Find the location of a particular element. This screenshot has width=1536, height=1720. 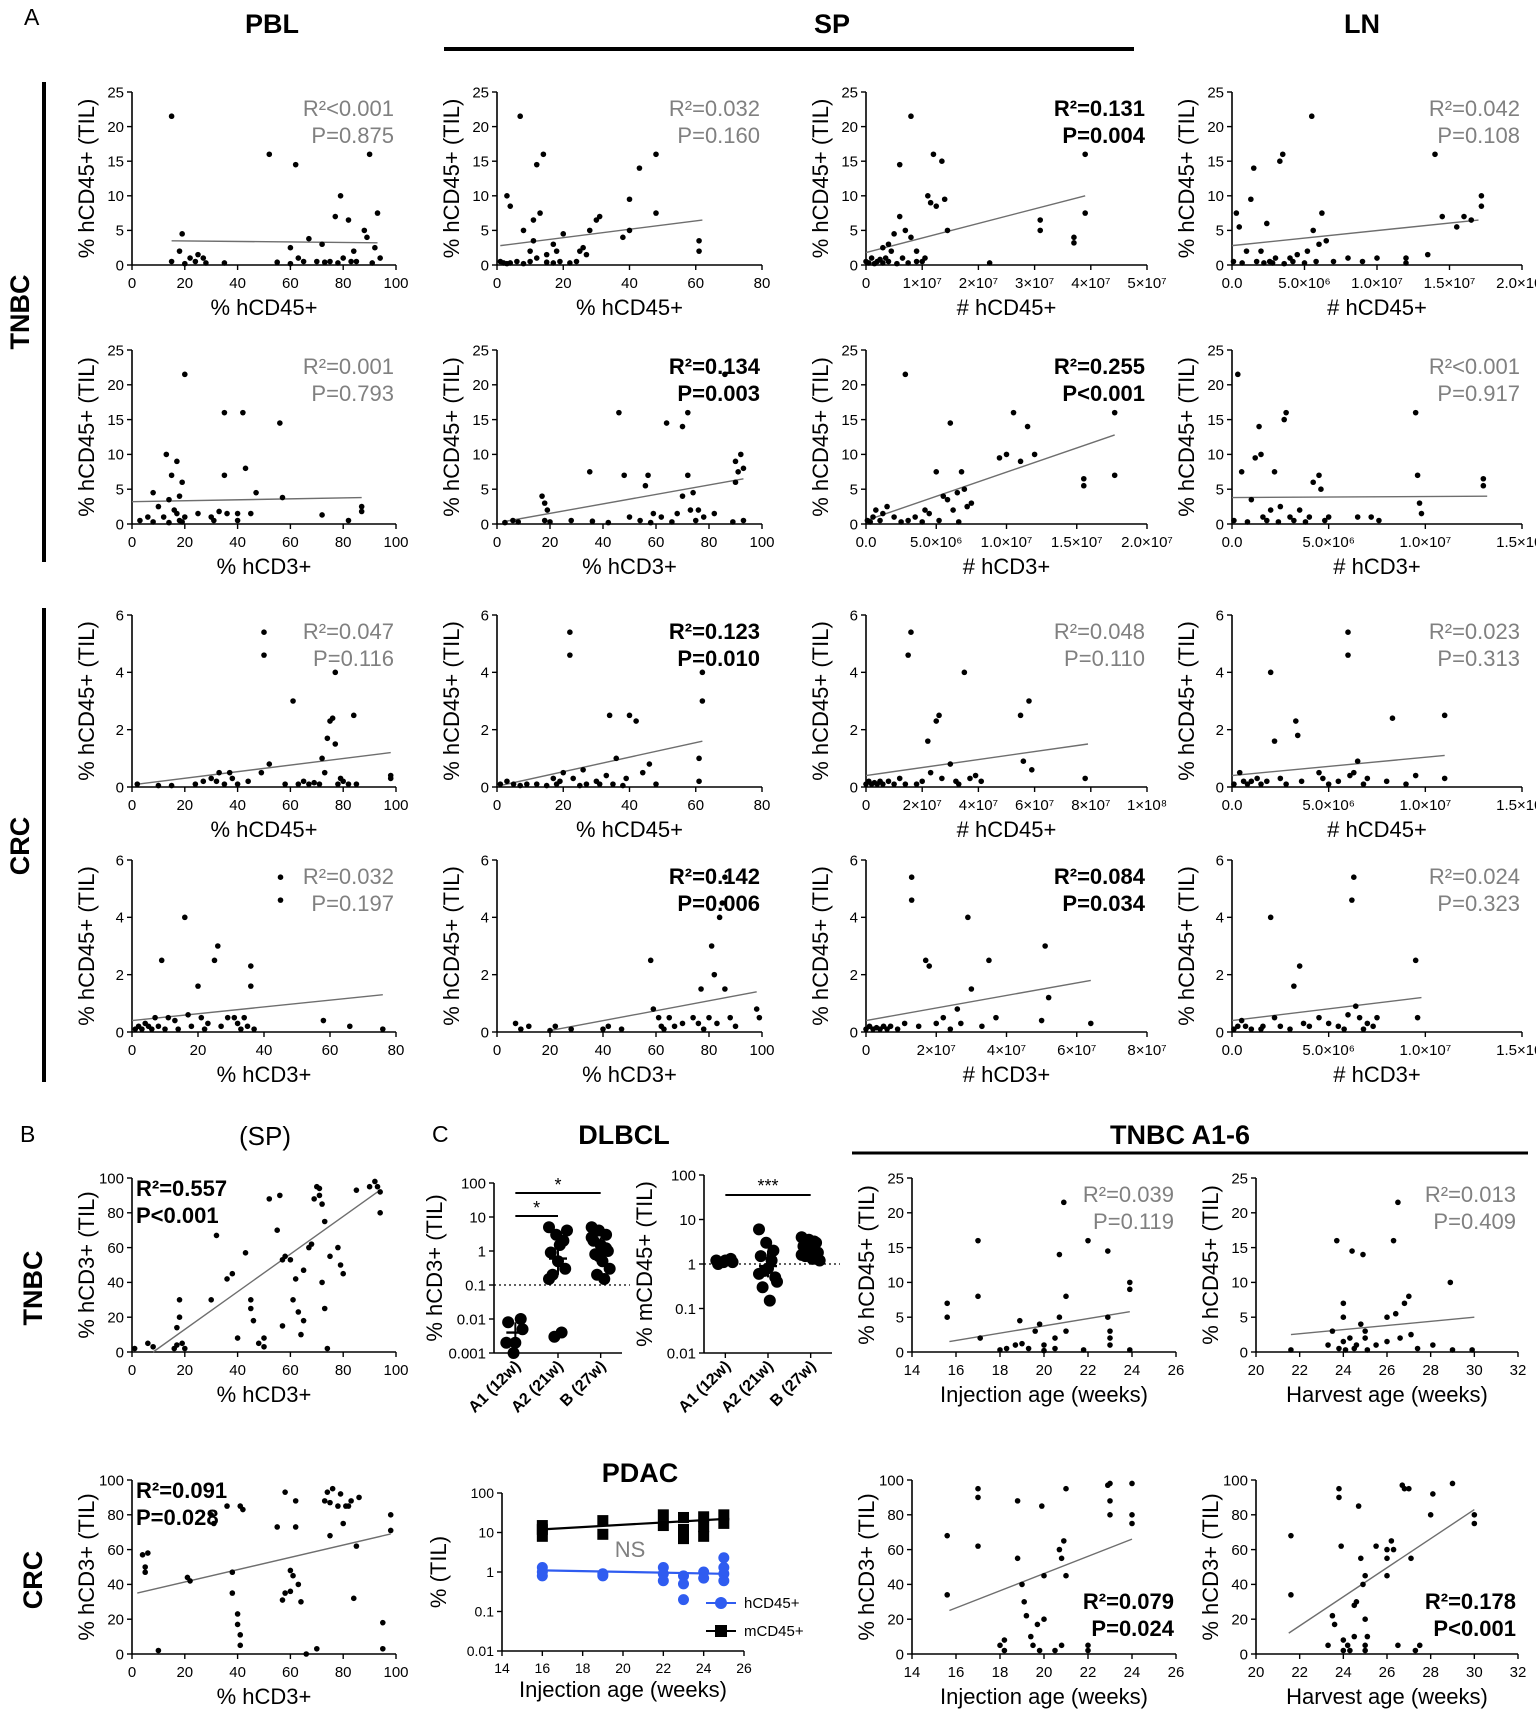

r-squared-label: R²=0.091 is located at coordinates (181, 1490).